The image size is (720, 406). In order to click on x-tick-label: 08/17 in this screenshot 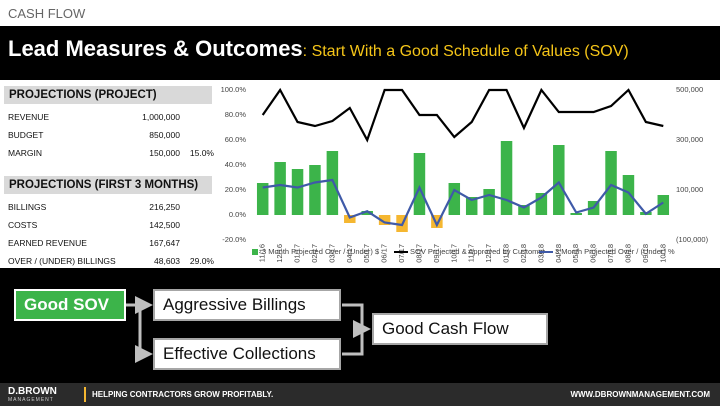, I will do `click(418, 253)`.